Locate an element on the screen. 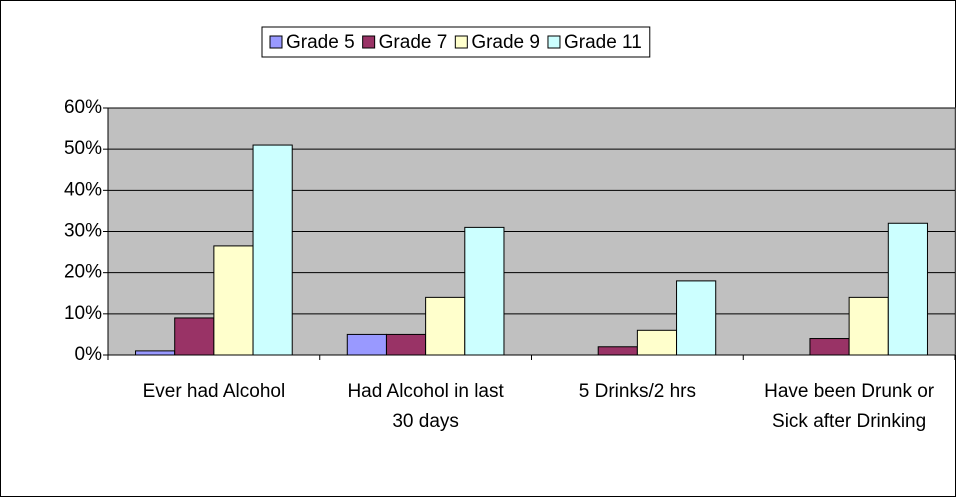 This screenshot has width=956, height=497. legend-label: Grade 9 is located at coordinates (505, 42).